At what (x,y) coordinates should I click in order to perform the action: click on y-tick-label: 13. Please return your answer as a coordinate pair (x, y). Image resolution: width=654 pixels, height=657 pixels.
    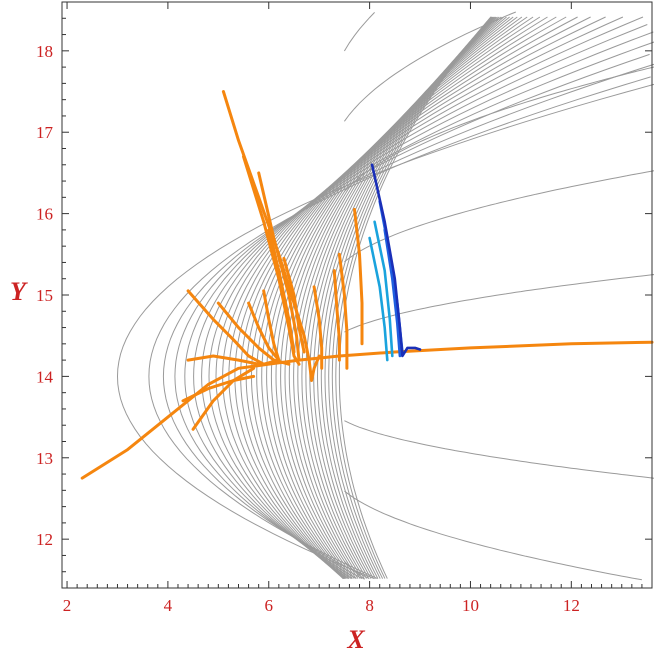
    Looking at the image, I should click on (44, 458).